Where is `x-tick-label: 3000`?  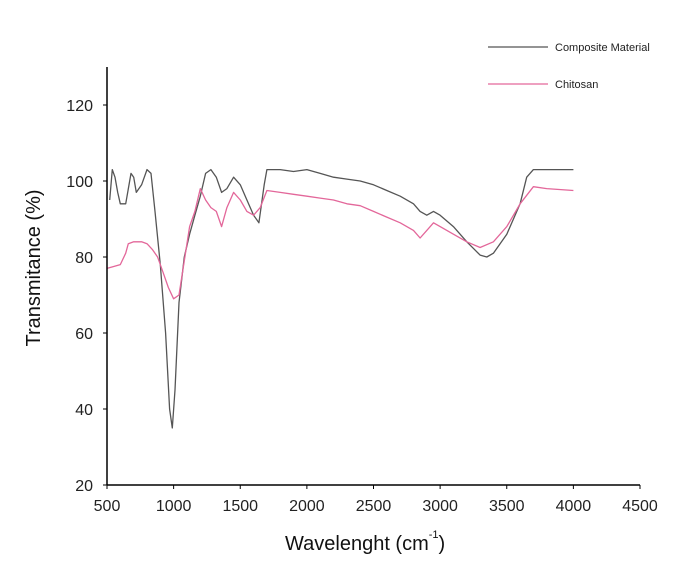
x-tick-label: 3000 is located at coordinates (440, 506).